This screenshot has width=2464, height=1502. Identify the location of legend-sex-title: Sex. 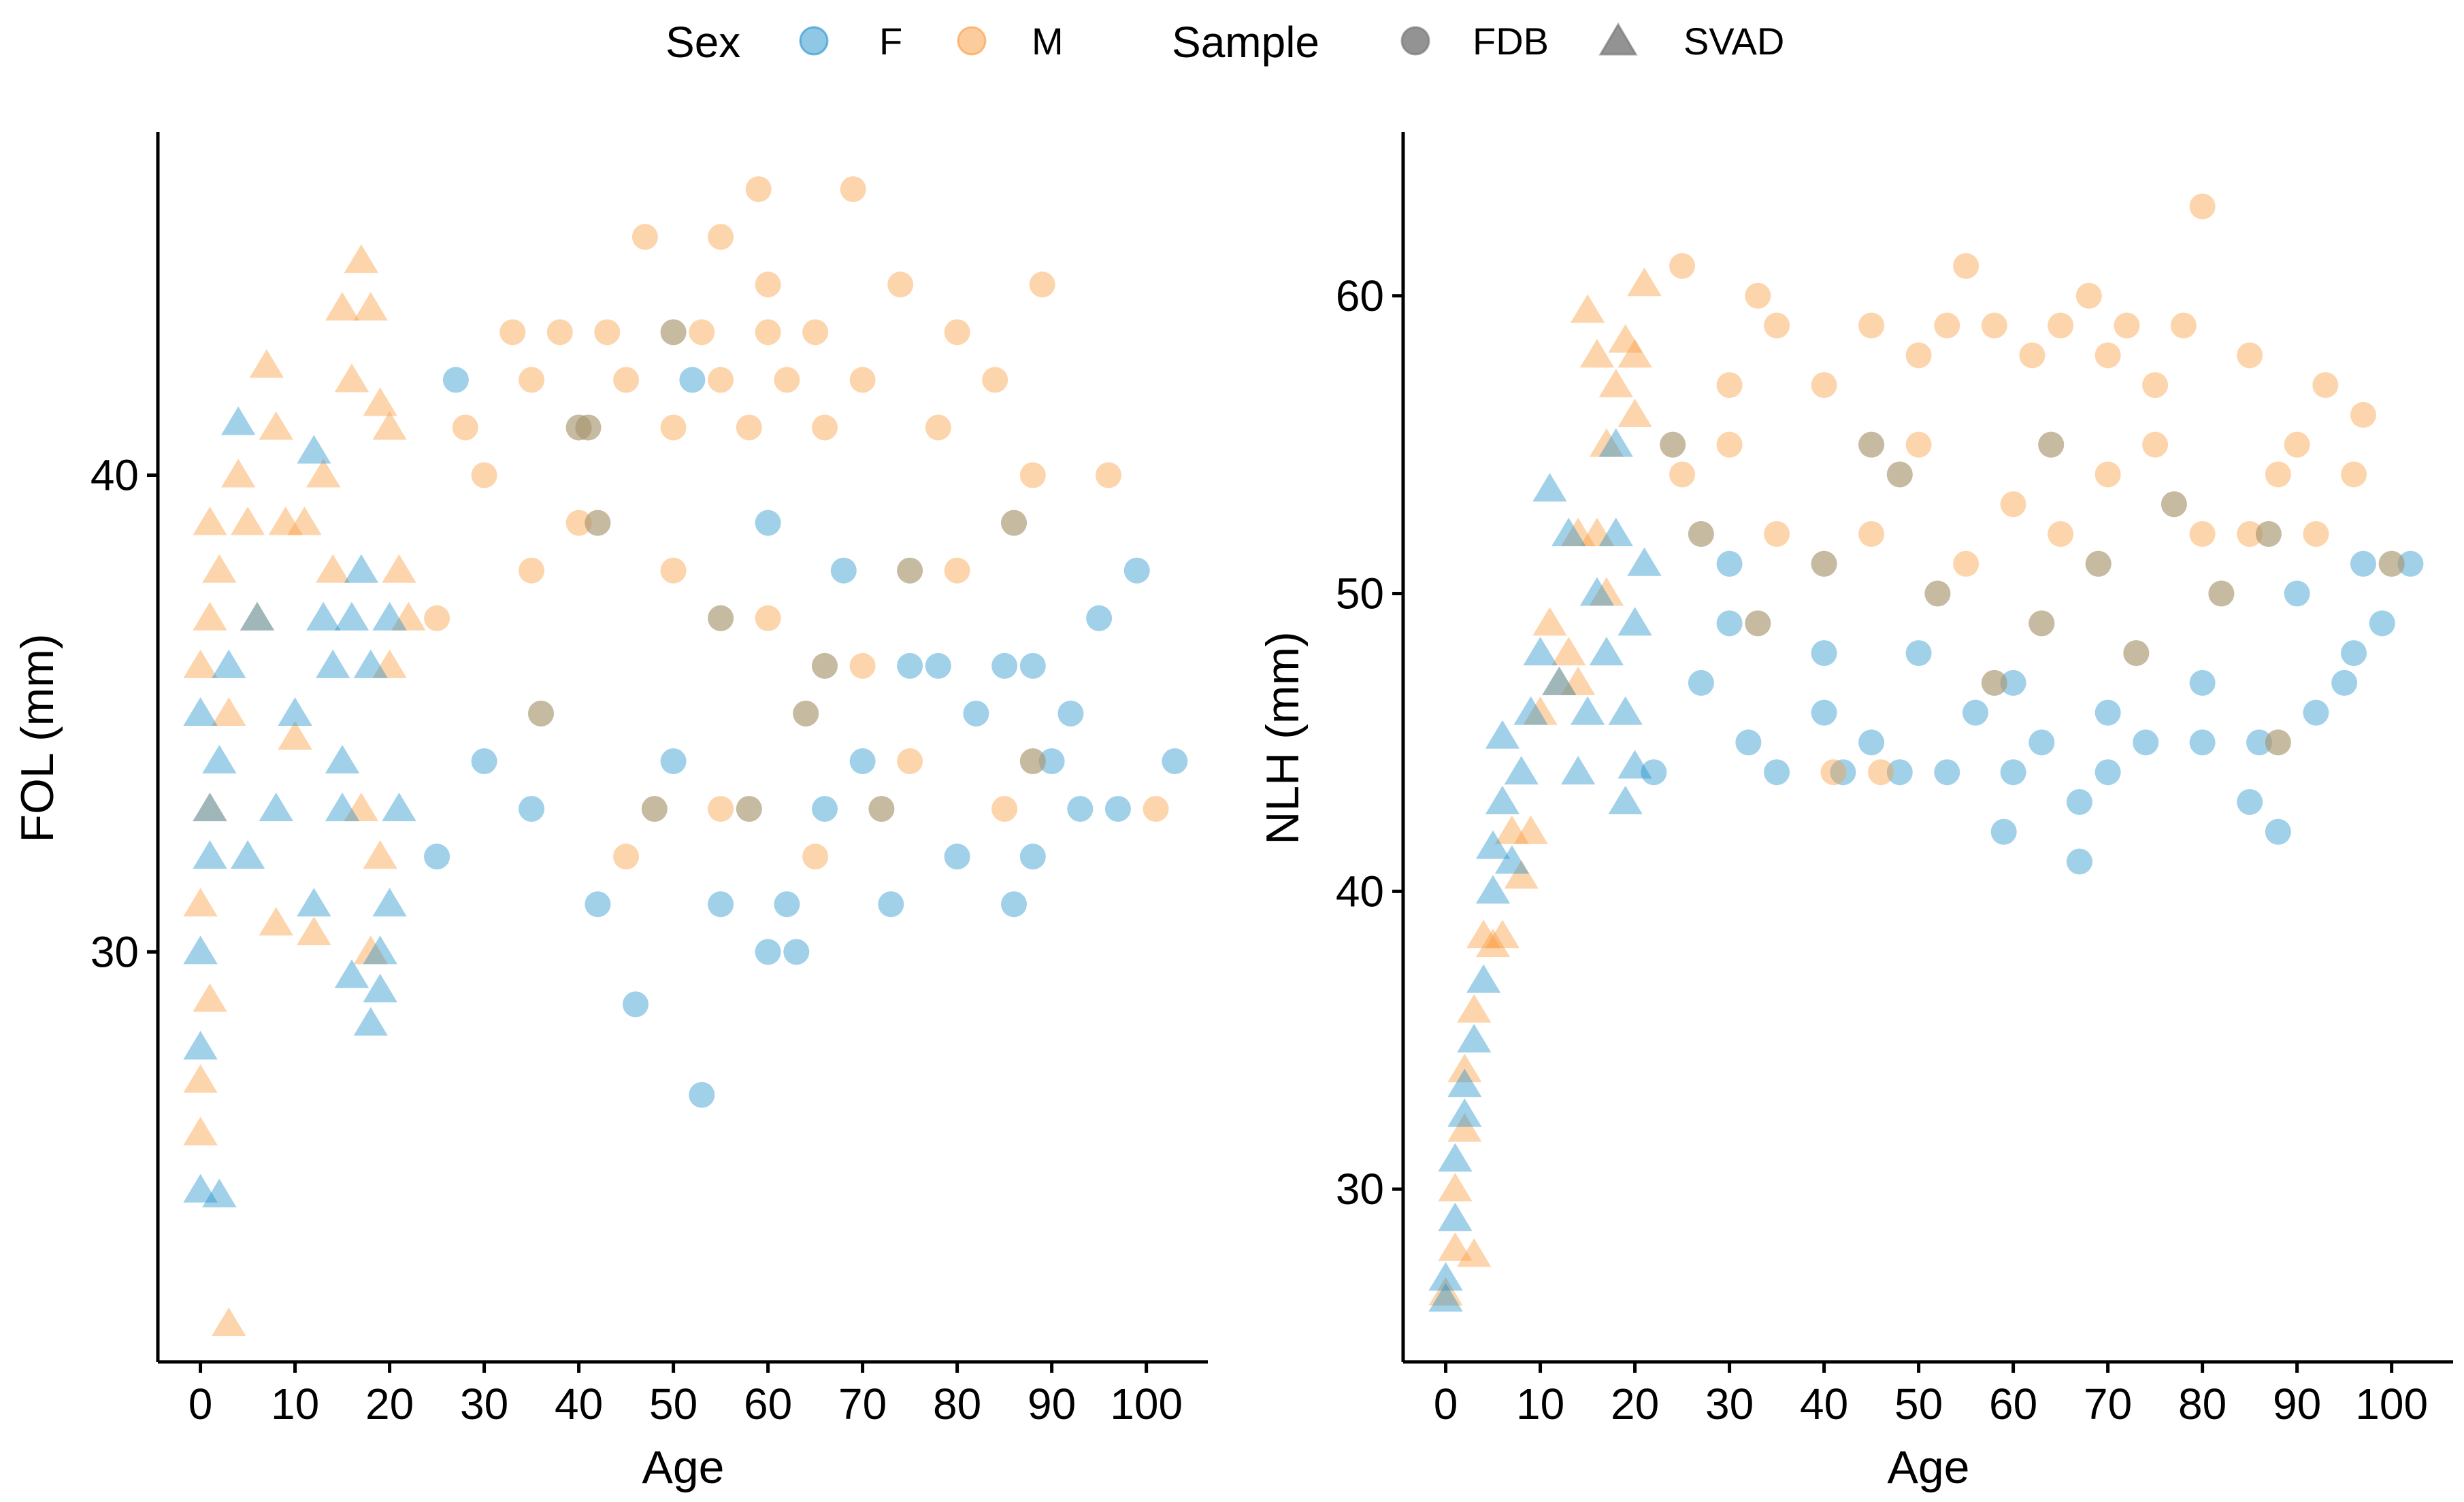
(703, 42).